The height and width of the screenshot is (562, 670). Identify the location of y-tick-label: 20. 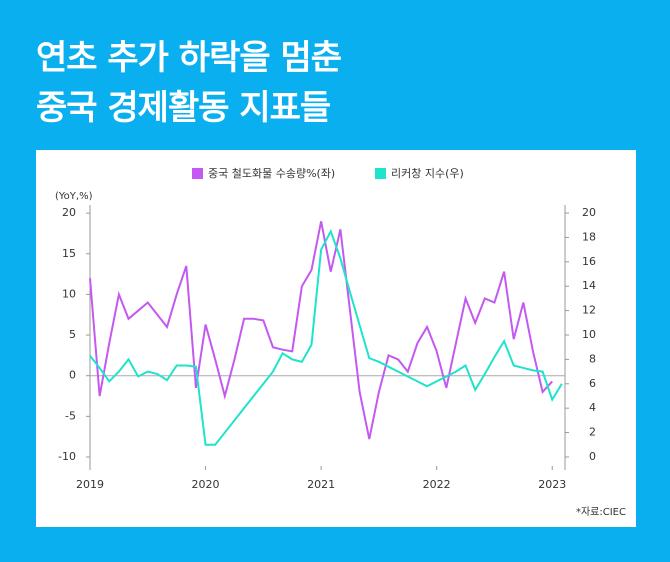
(69, 212).